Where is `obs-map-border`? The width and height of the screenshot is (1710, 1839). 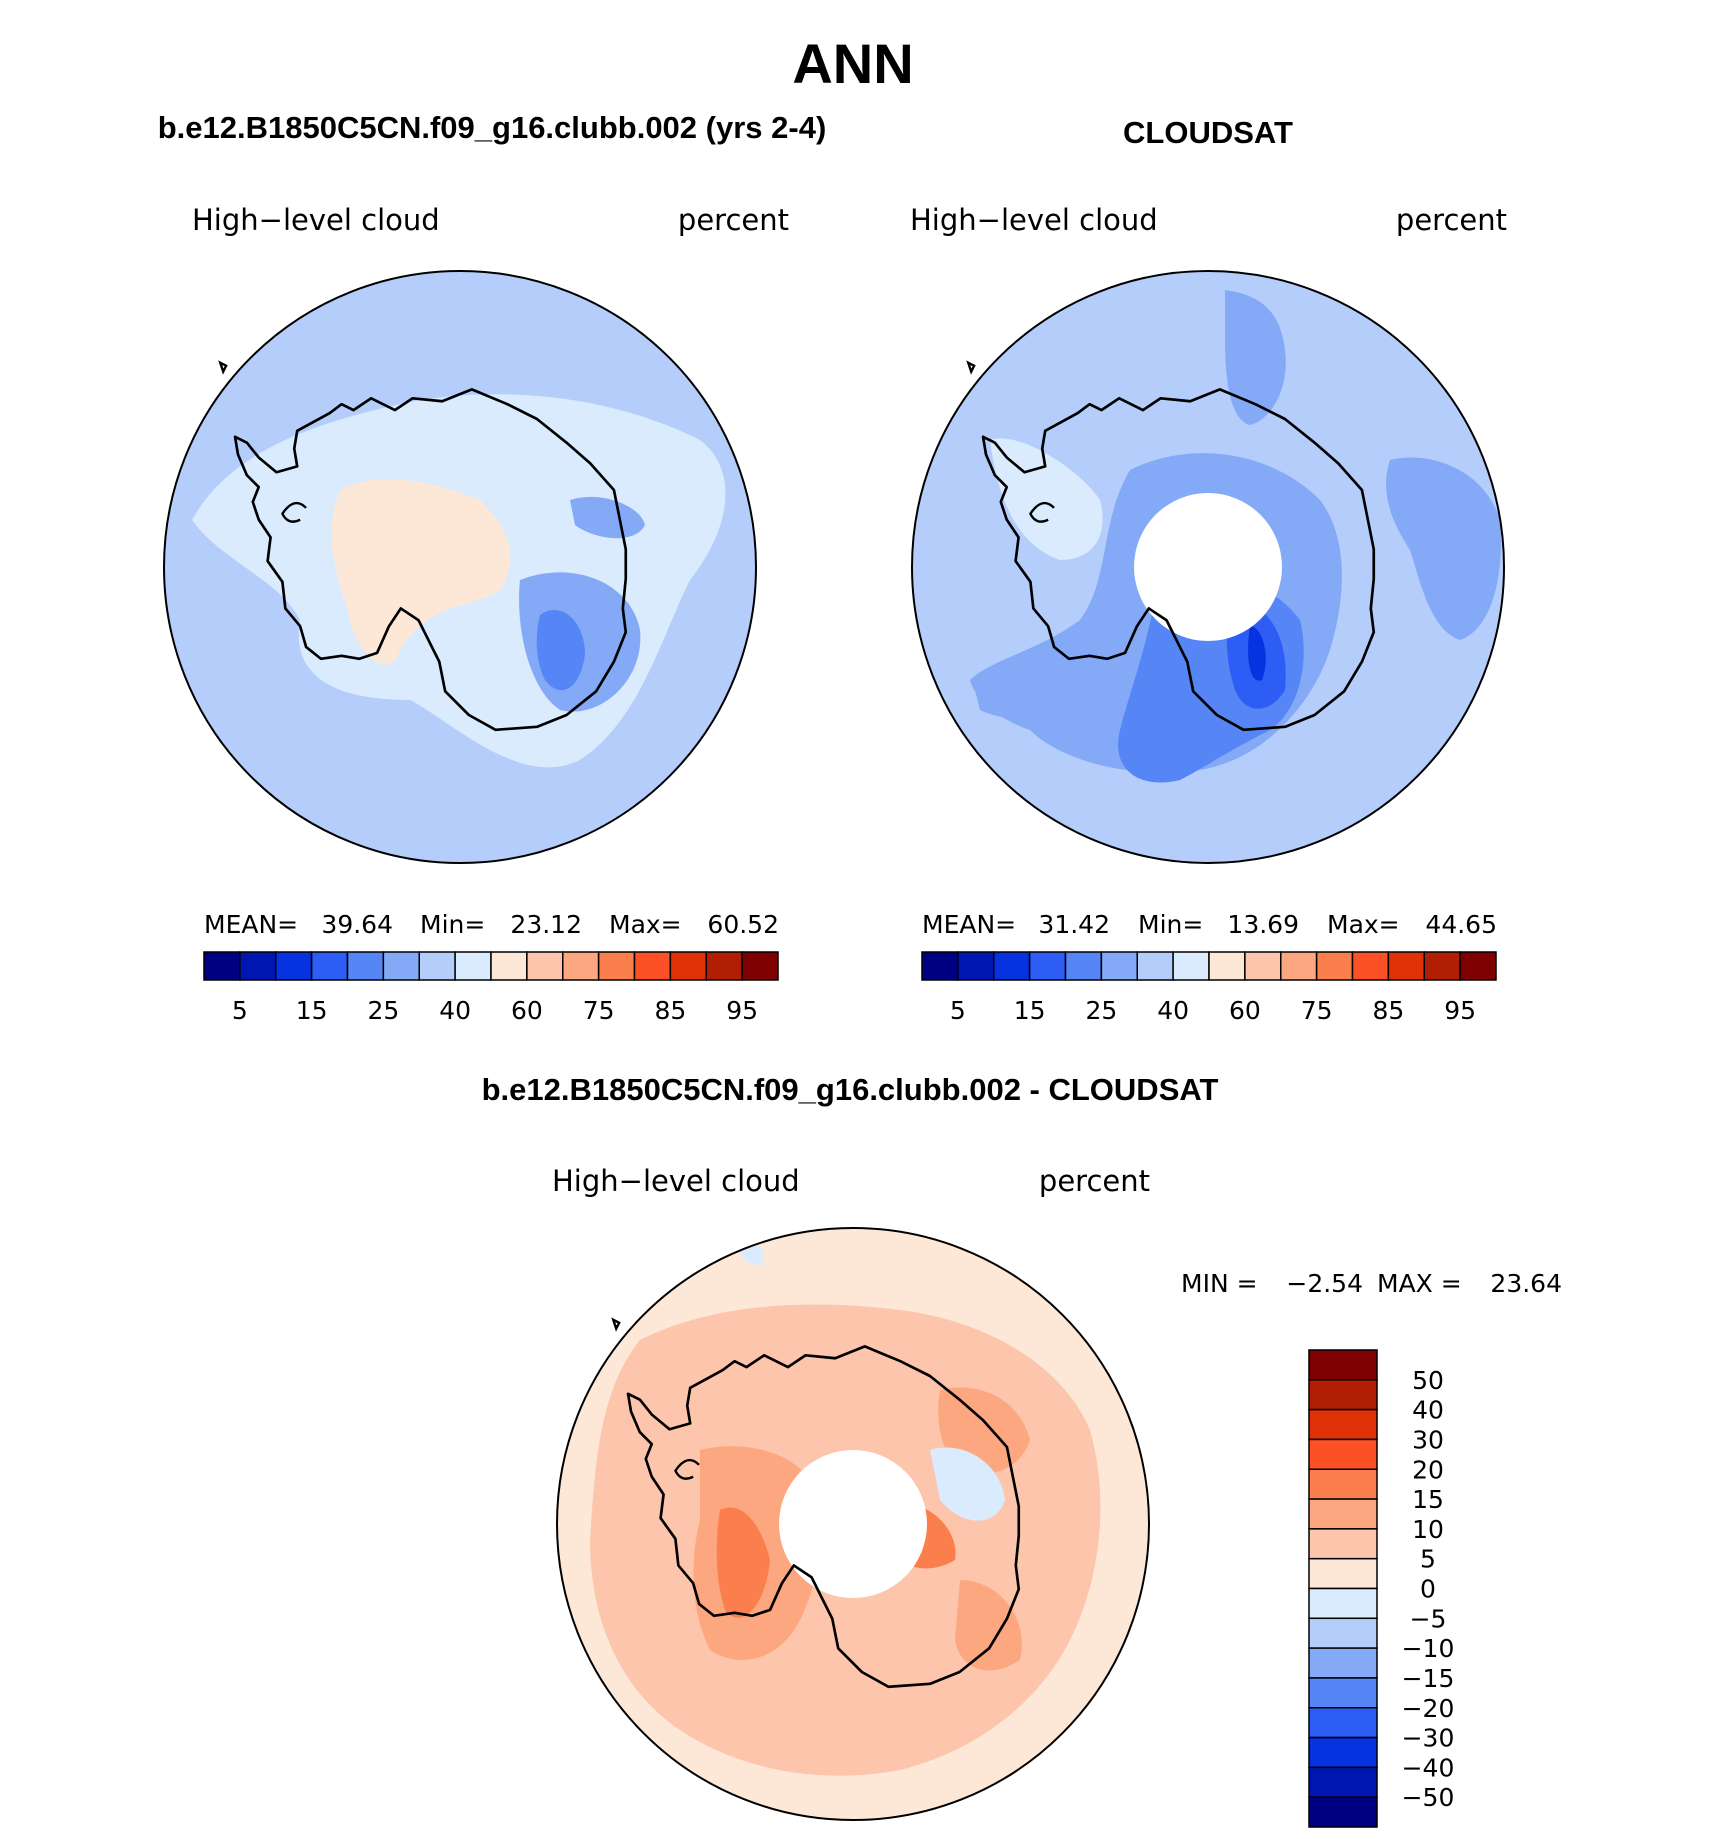
obs-map-border is located at coordinates (1208, 567).